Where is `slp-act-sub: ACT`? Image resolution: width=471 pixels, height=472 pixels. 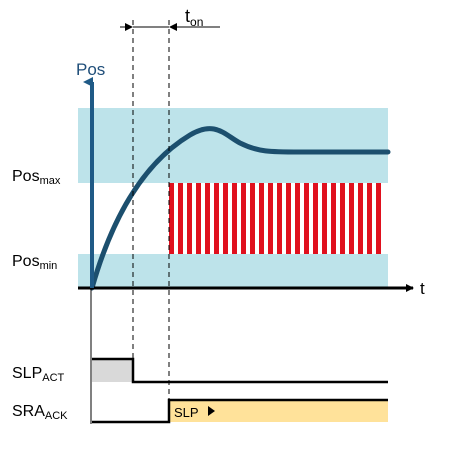 slp-act-sub: ACT is located at coordinates (53, 378).